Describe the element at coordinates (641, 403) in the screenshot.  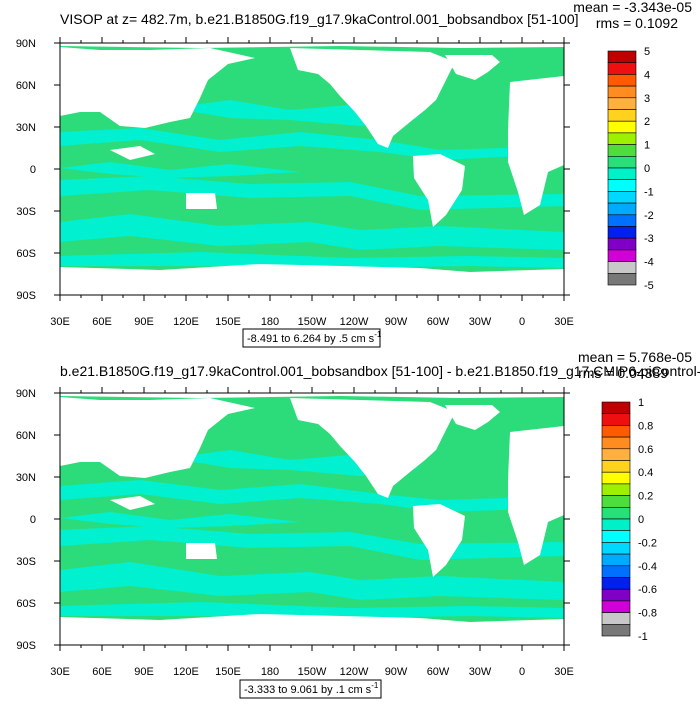
I see `colorbar-label: 1` at that location.